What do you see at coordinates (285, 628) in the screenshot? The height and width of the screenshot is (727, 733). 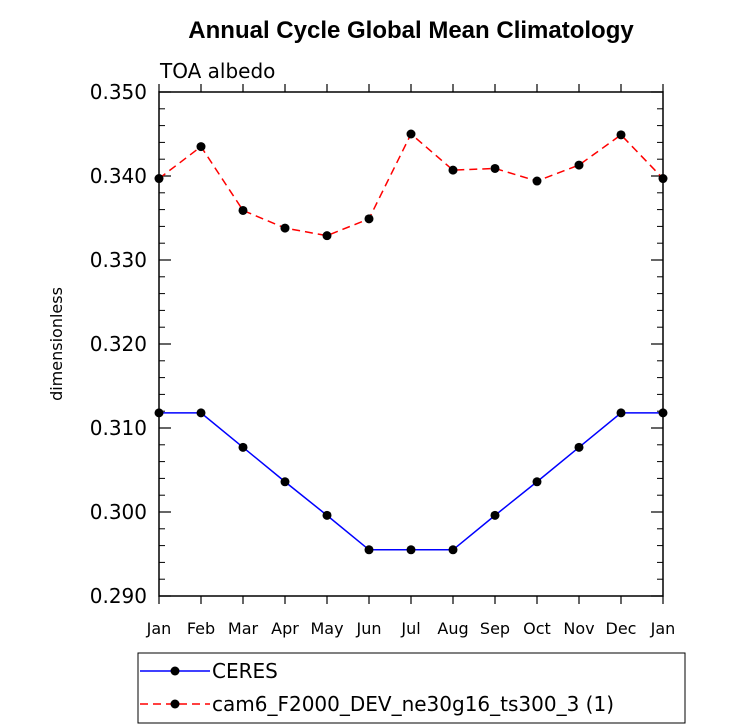 I see `x-tick-label: Apr` at bounding box center [285, 628].